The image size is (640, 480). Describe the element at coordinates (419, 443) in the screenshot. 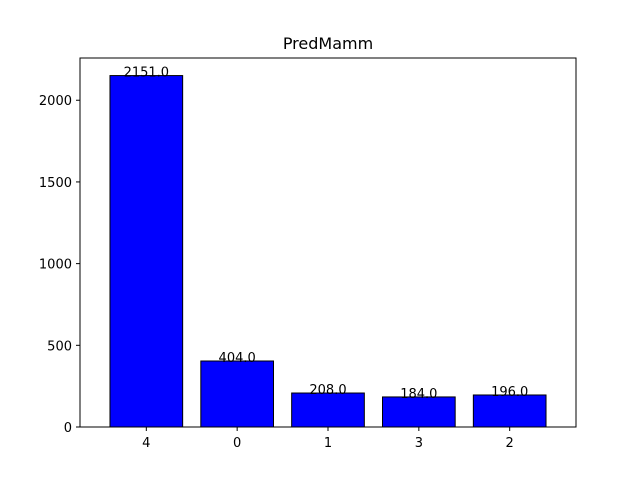

I see `x-tick-label-3: 3` at that location.